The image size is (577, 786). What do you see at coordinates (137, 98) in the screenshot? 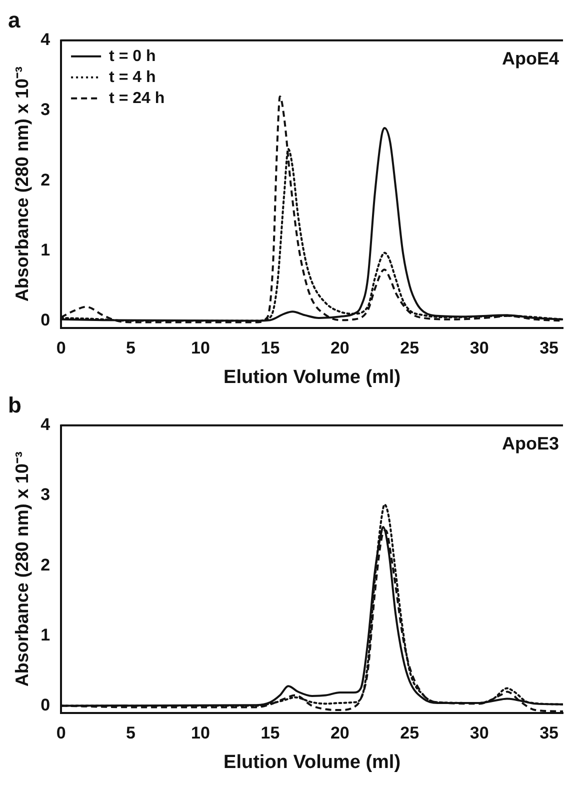
I see `legend-label: t = 24 h` at bounding box center [137, 98].